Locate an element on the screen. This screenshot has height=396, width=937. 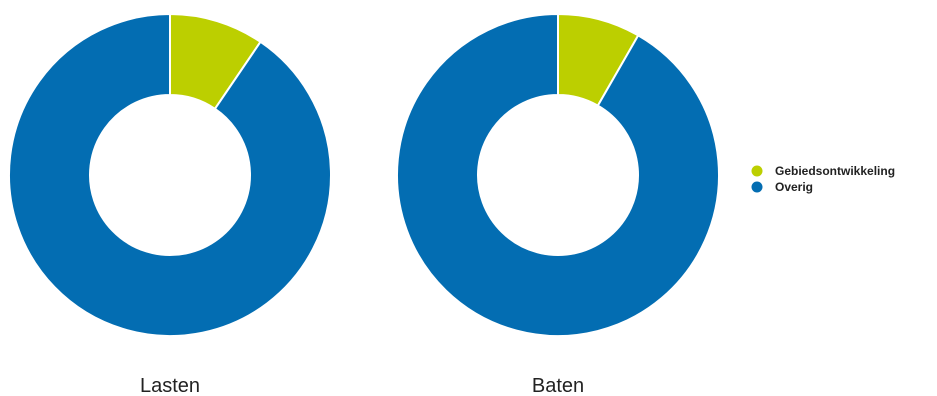
legend-label-gebiedsontwikkeling: Gebiedsontwikkeling is located at coordinates (835, 171).